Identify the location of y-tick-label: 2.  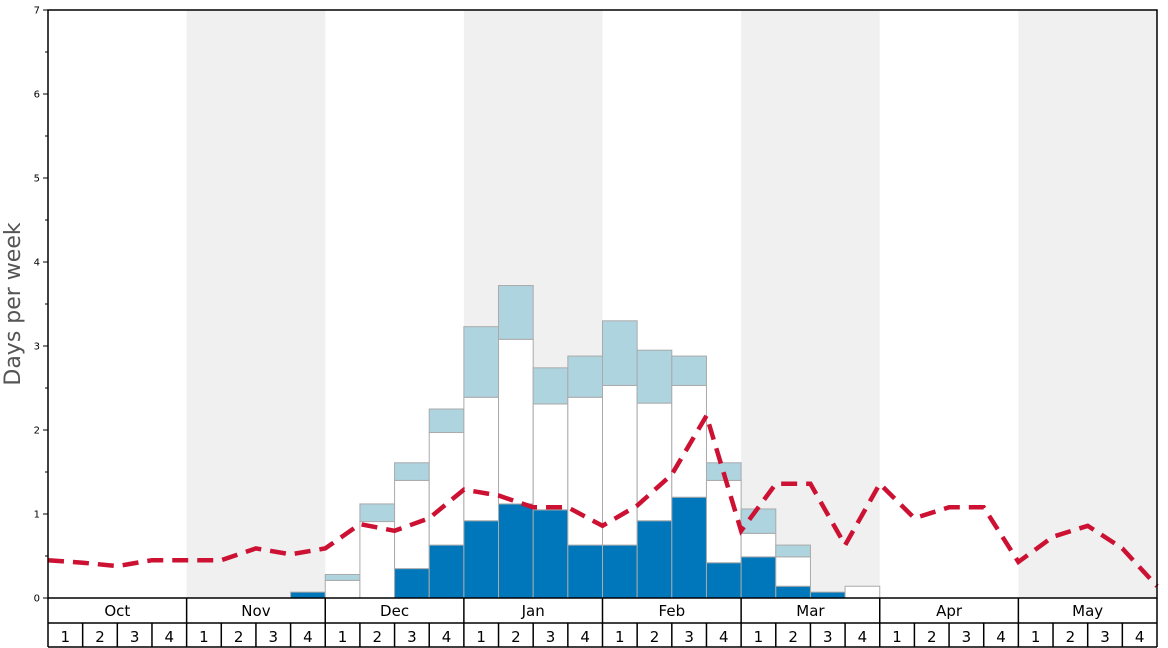
(37, 431).